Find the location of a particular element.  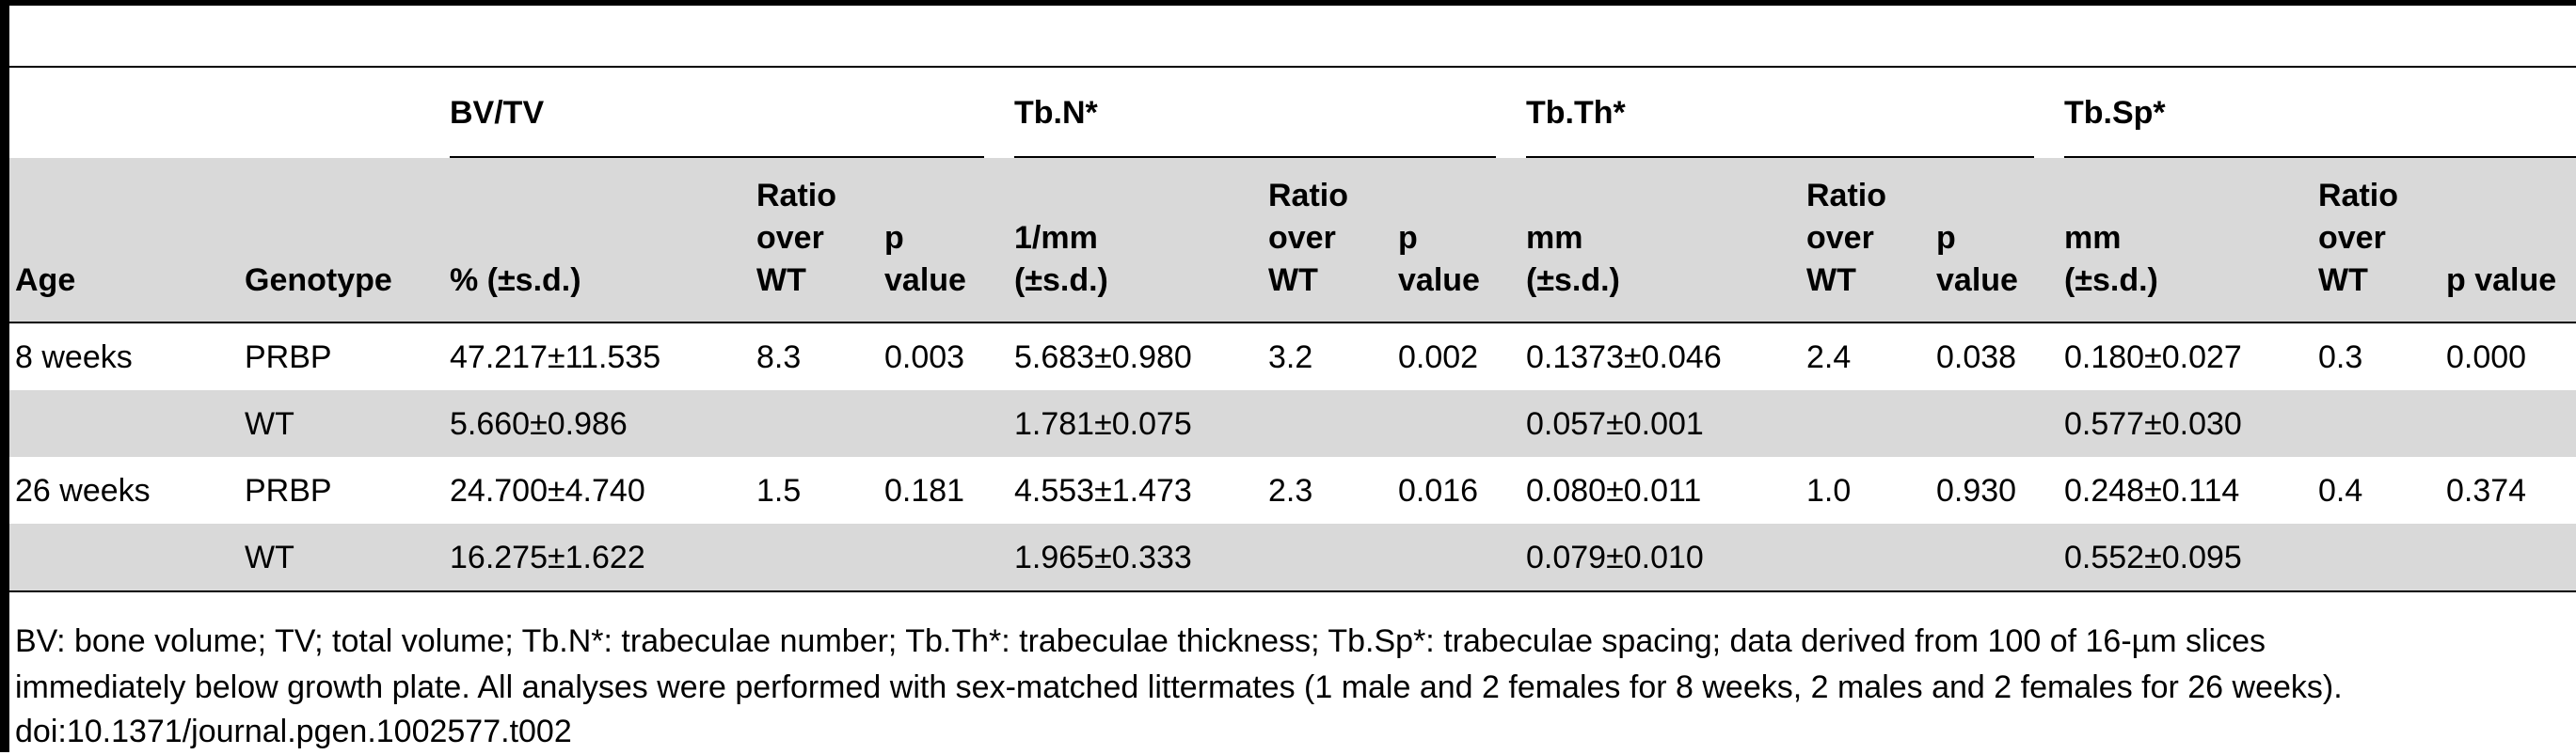

cell-tbth-ratio: 1.0 is located at coordinates (1829, 491).